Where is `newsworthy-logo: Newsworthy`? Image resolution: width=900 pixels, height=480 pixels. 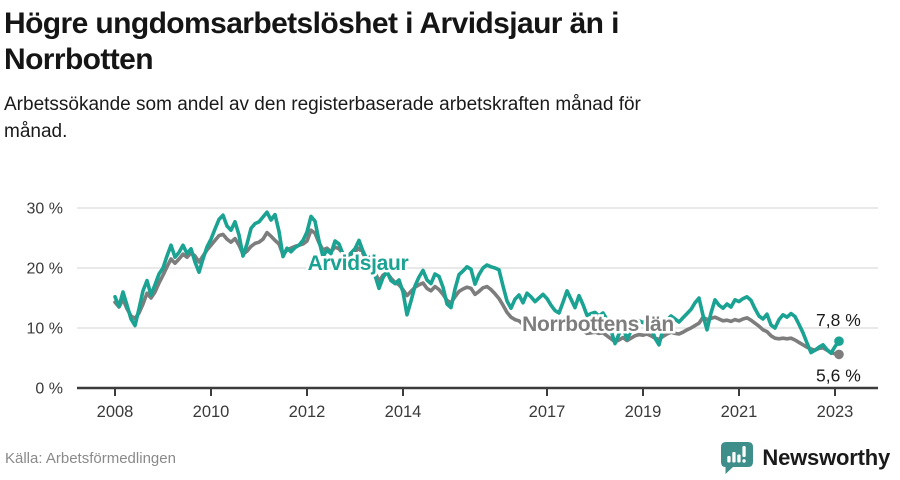 newsworthy-logo: Newsworthy is located at coordinates (804, 458).